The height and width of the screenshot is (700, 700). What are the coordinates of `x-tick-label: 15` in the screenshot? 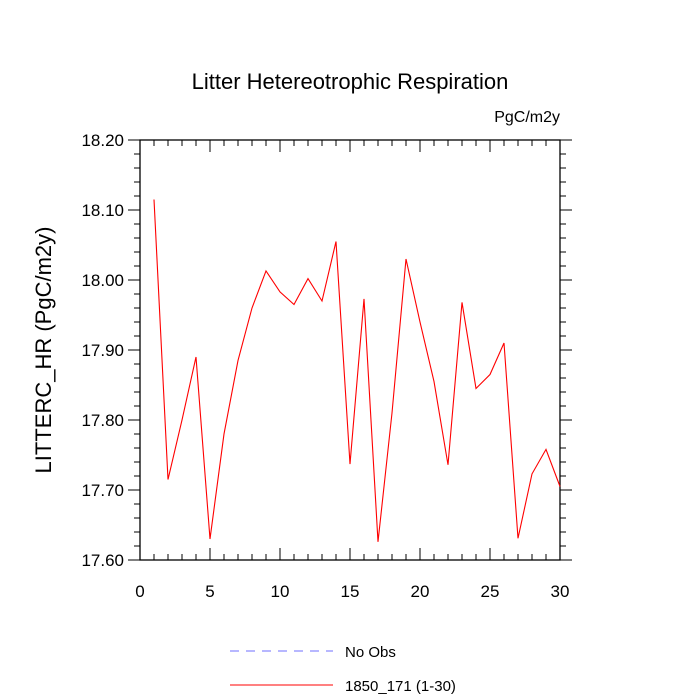 It's located at (350, 591).